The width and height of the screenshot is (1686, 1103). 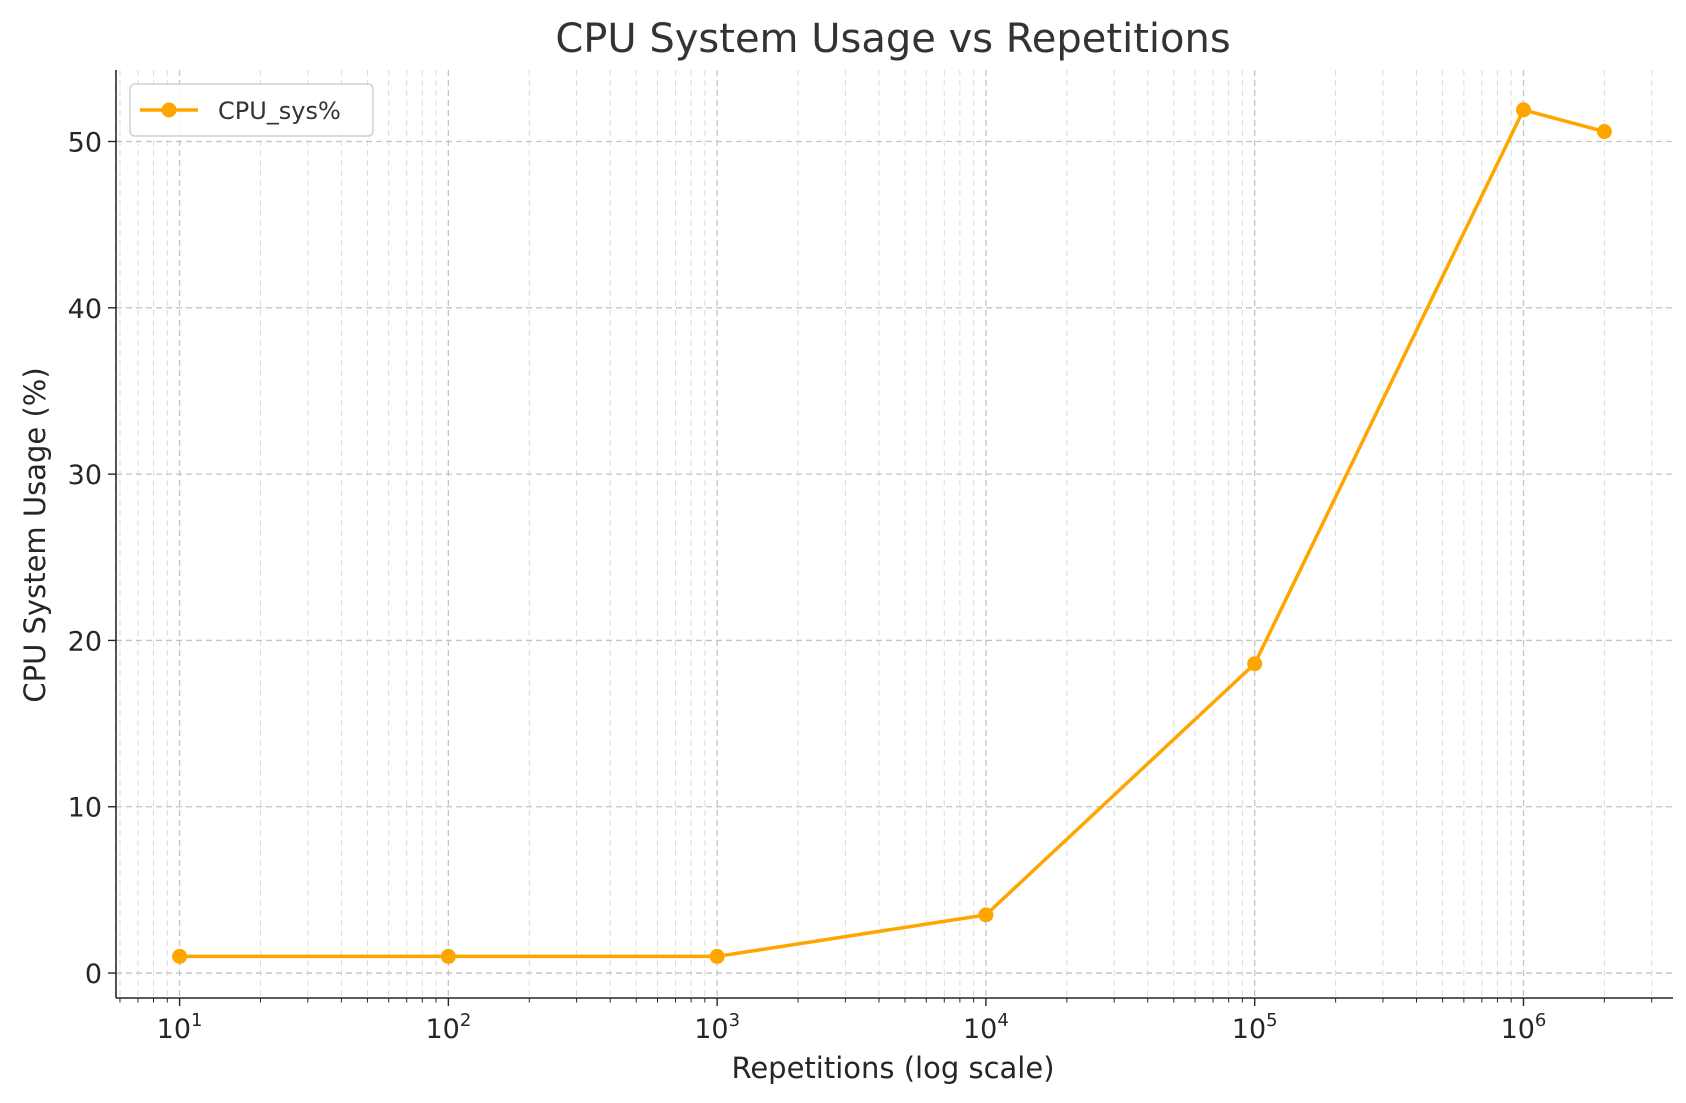 What do you see at coordinates (85, 641) in the screenshot?
I see `y-tick-label: 20` at bounding box center [85, 641].